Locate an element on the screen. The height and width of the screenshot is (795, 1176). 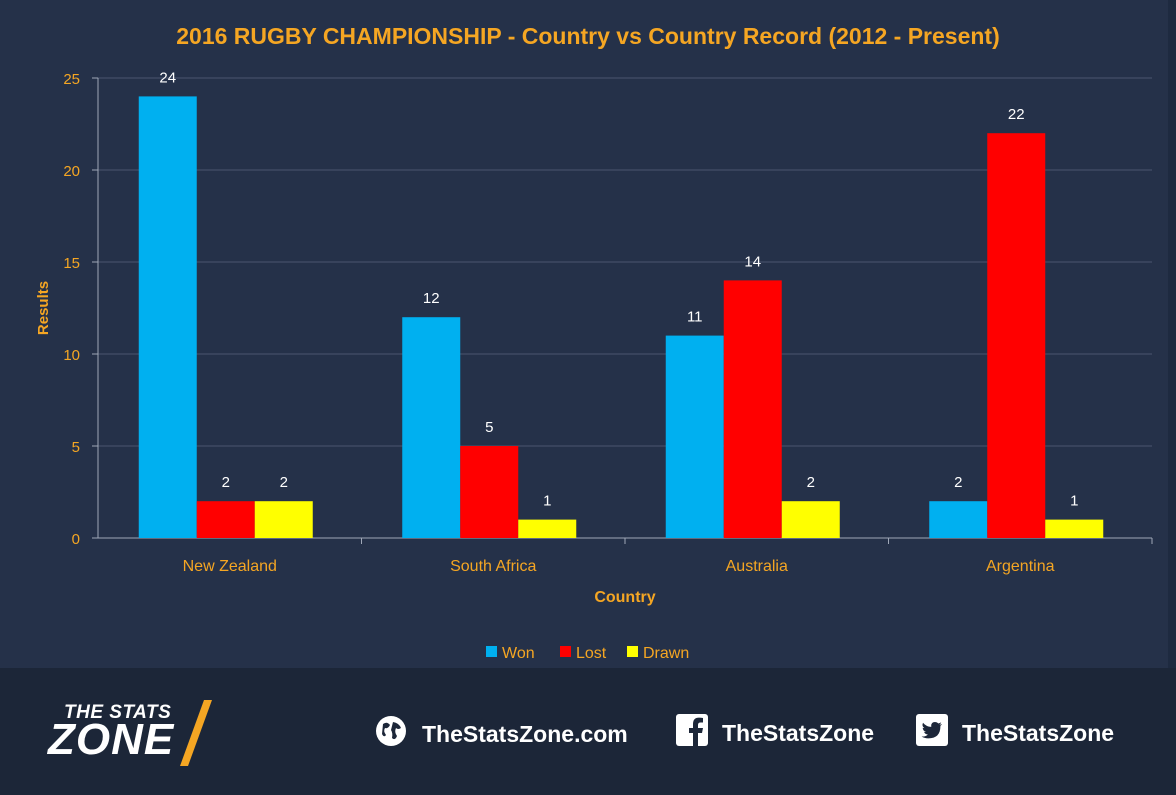
y-tick-label: 10 is located at coordinates (71, 355).